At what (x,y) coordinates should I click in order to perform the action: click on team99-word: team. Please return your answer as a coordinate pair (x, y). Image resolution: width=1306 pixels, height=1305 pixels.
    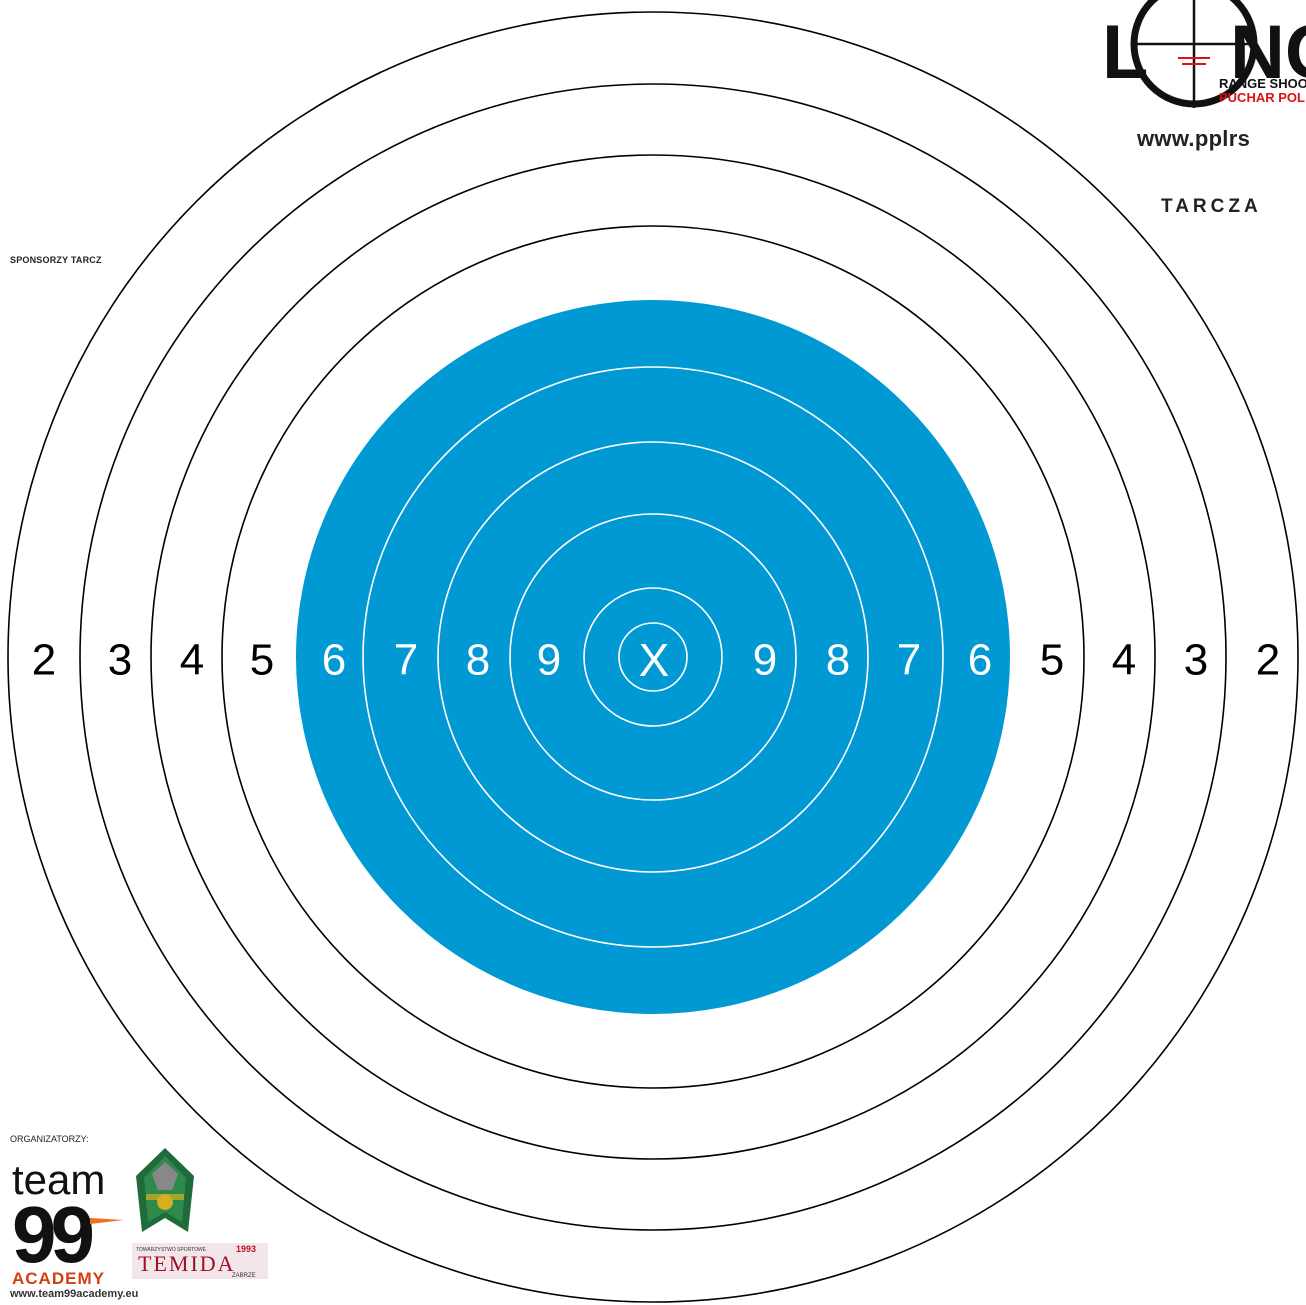
    Looking at the image, I should click on (58, 1180).